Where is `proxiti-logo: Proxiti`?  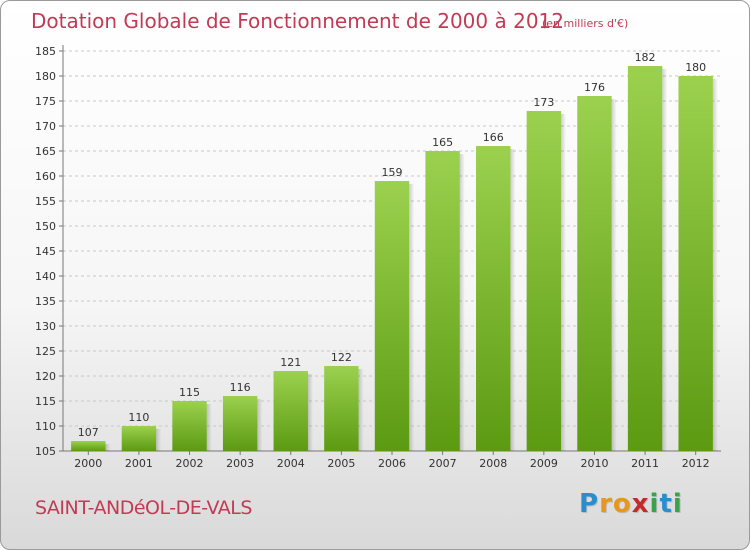
proxiti-logo: Proxiti is located at coordinates (631, 504).